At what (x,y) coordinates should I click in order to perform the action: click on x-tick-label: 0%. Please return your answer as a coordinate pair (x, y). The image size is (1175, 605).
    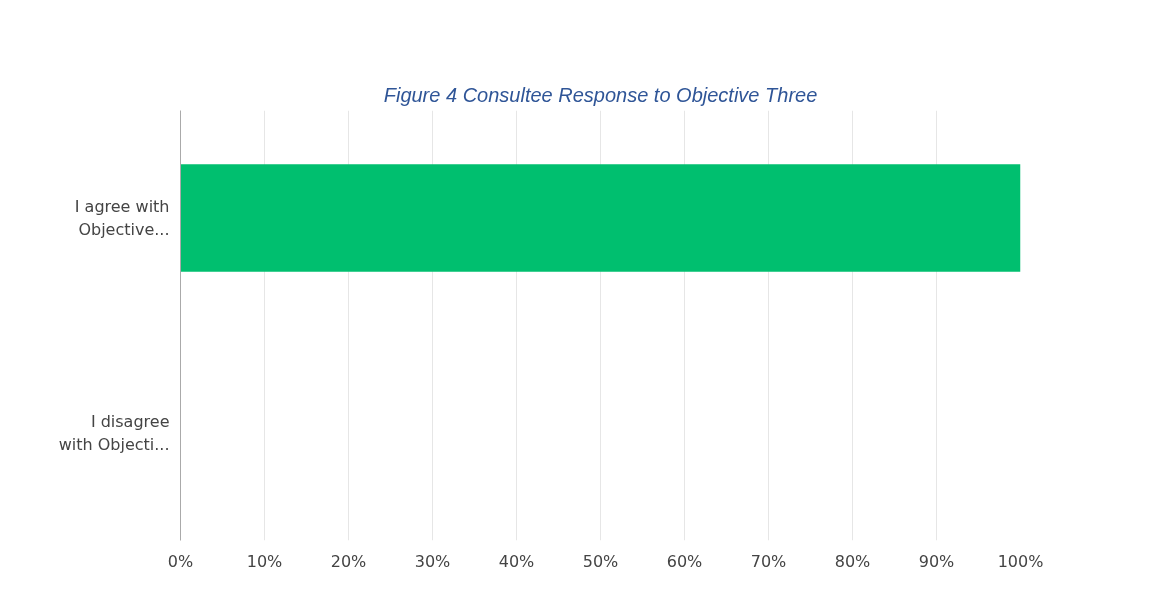
    Looking at the image, I should click on (180, 561).